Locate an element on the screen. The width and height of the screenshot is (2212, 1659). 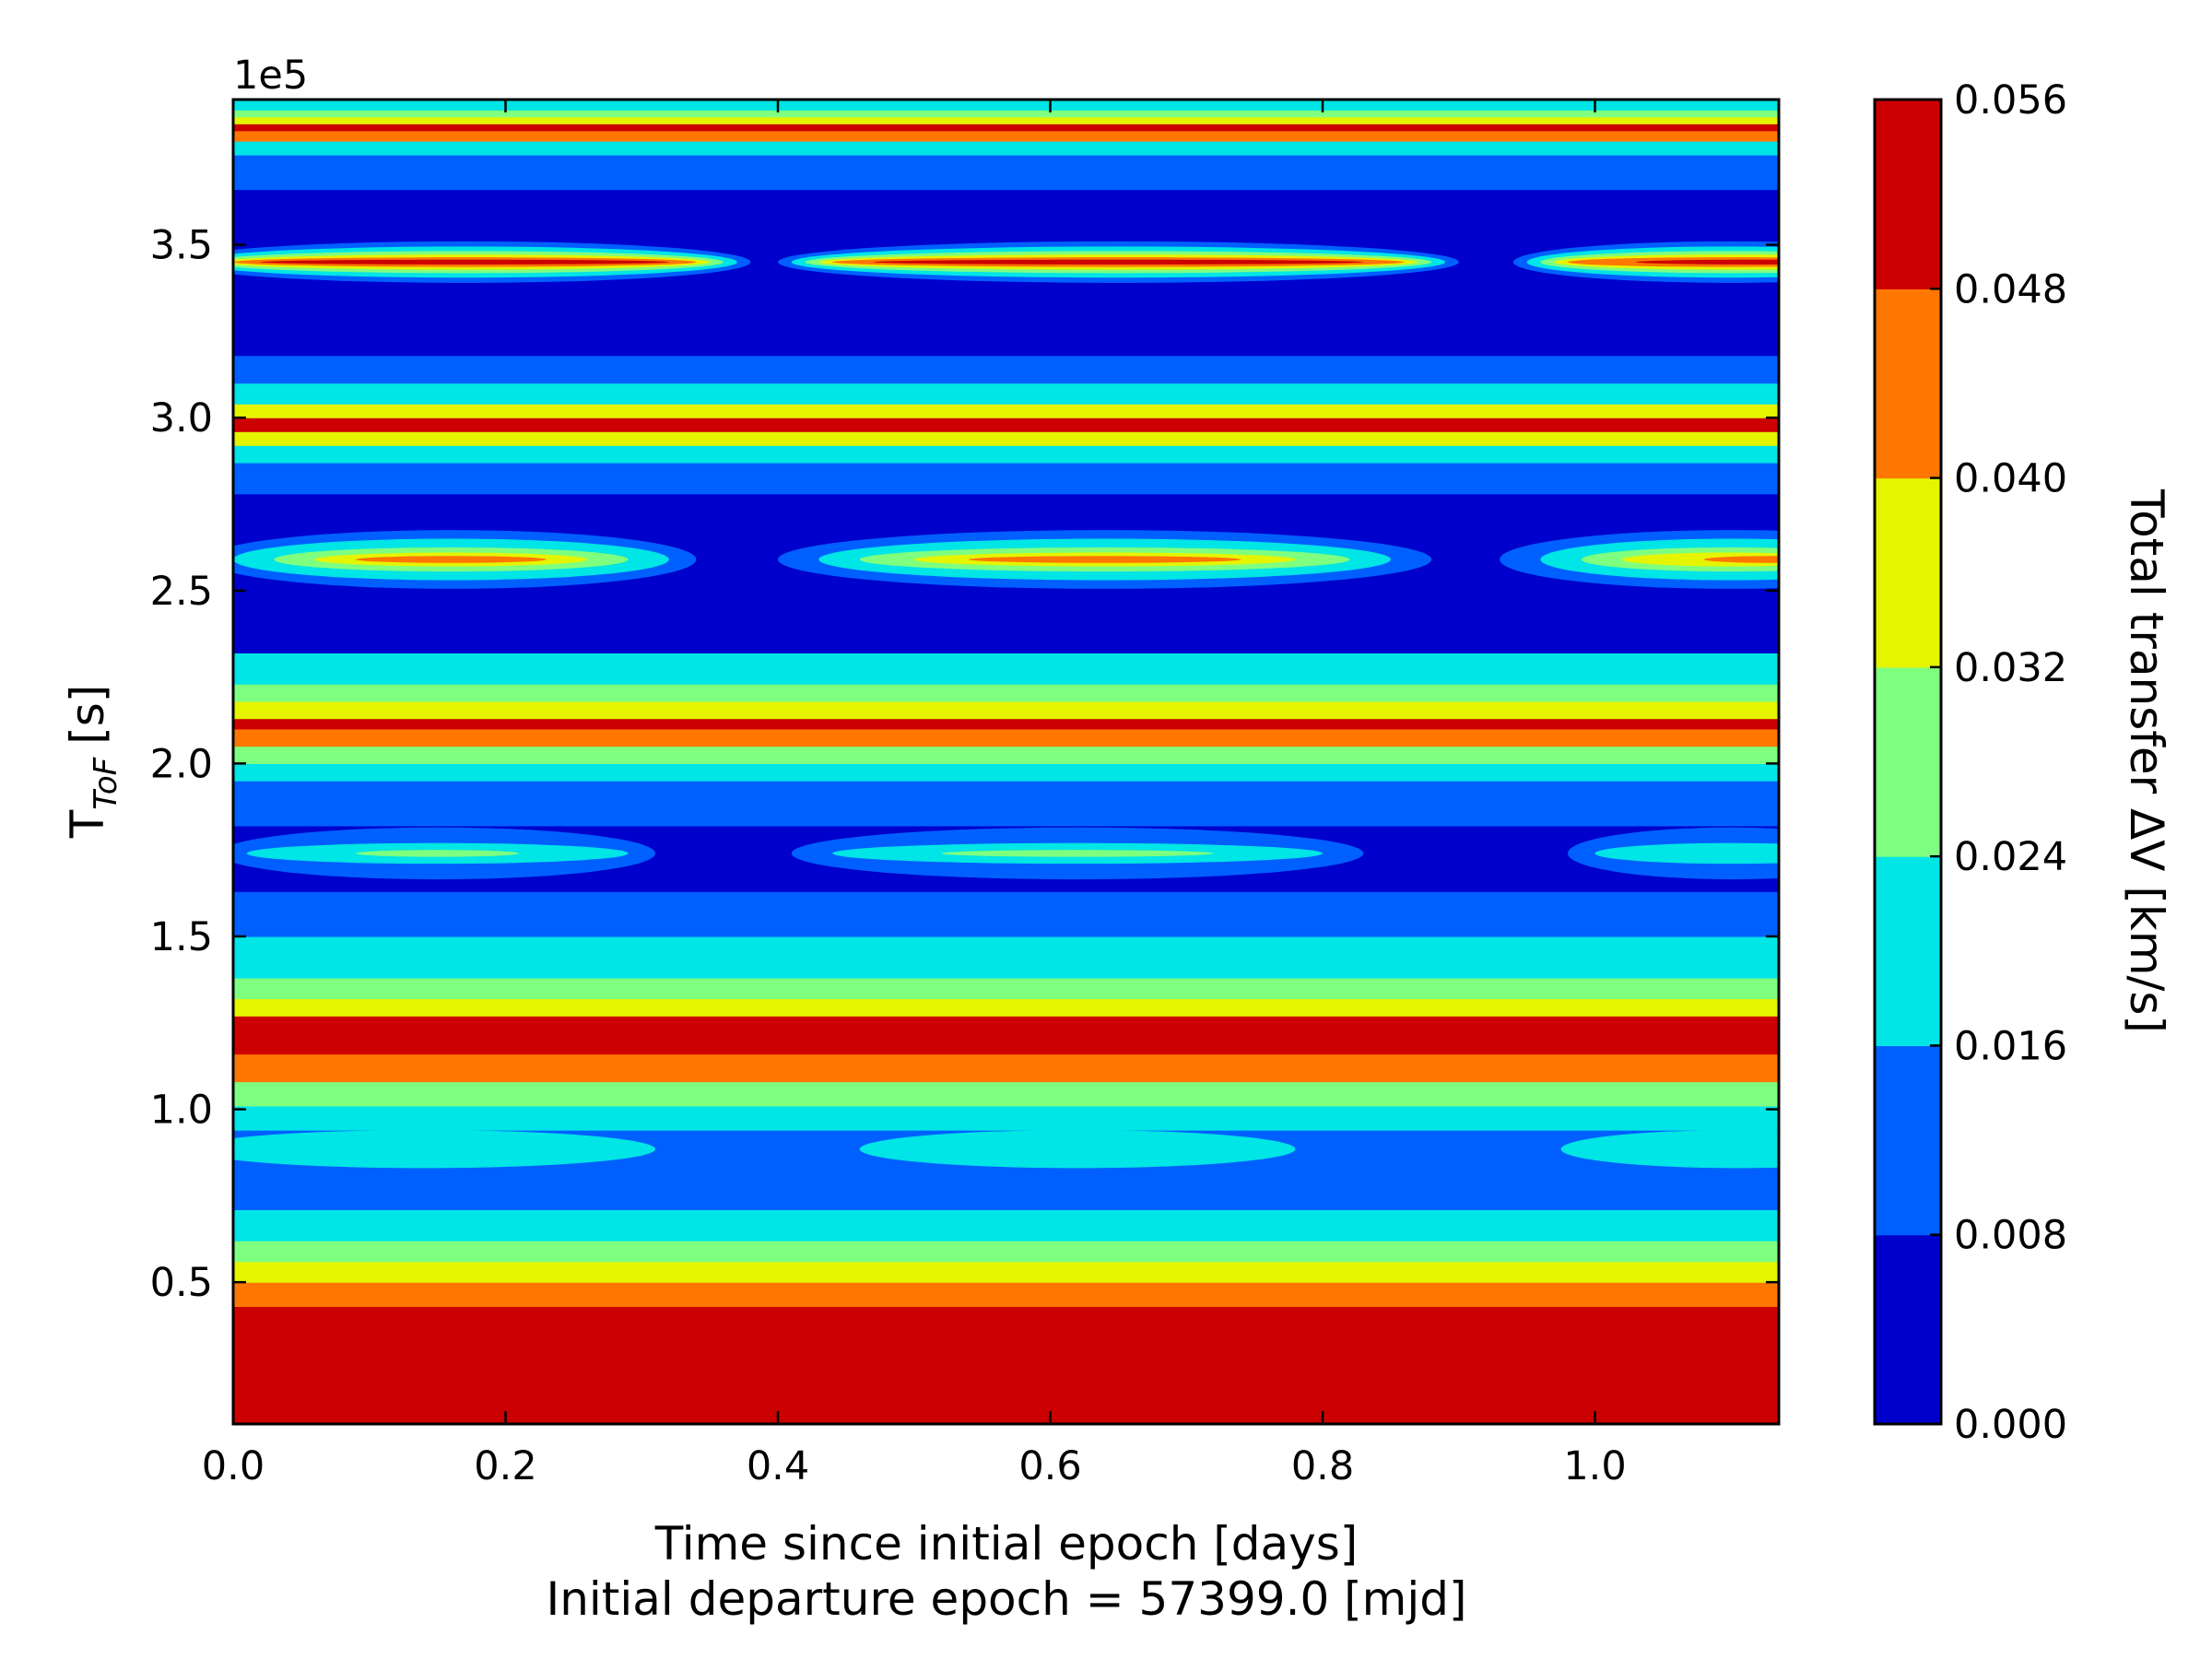
y-tick-label: 3.5 is located at coordinates (181, 246).